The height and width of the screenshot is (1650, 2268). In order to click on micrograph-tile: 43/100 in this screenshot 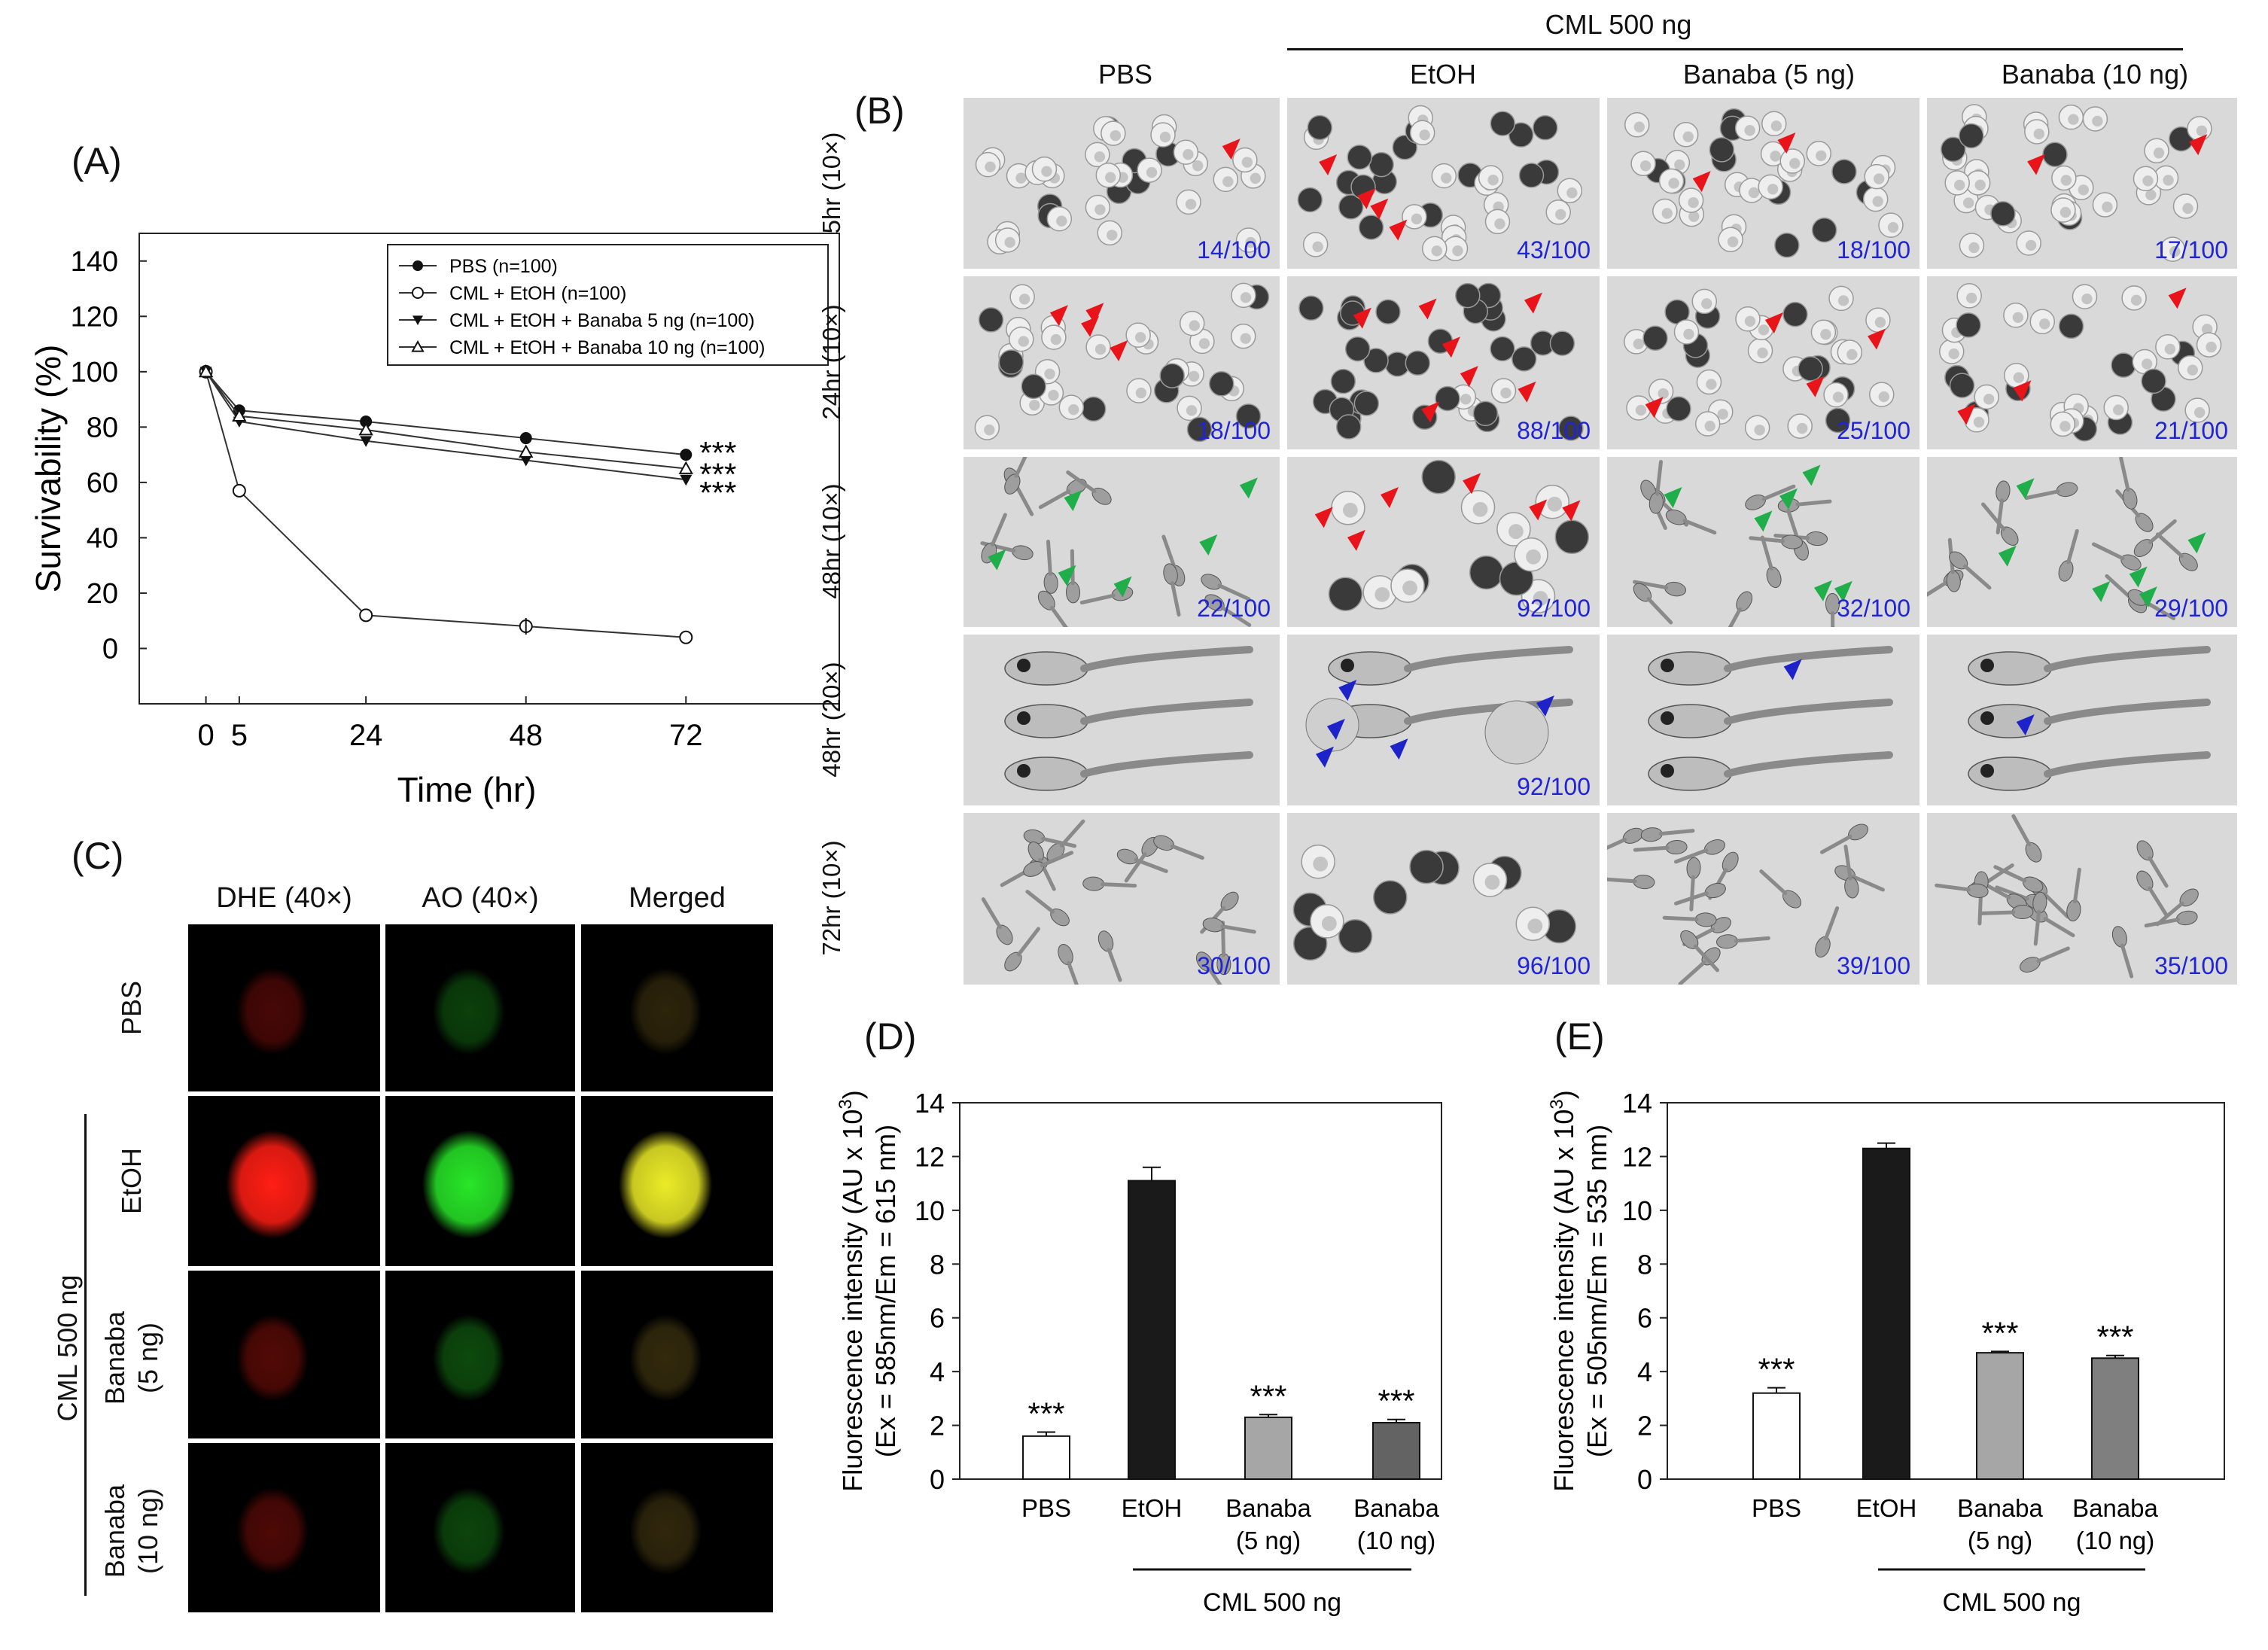, I will do `click(1443, 183)`.